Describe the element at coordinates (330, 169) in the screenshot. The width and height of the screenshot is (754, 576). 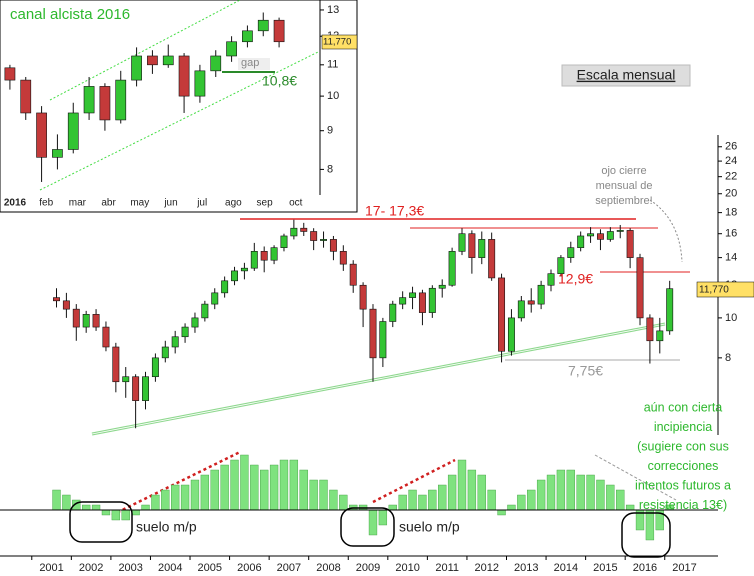
I see `y-tick-label: 8` at that location.